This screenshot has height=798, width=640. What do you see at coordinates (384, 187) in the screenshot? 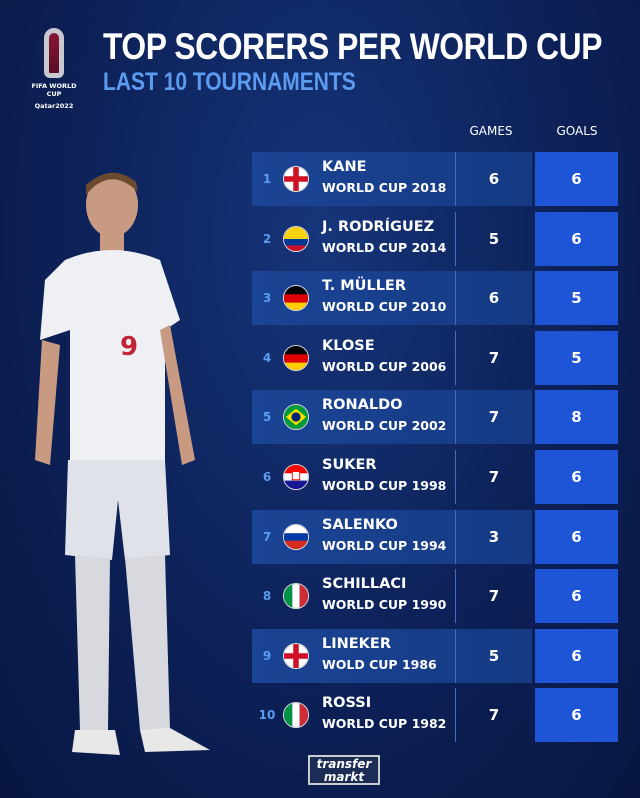
I see `world-cup-year: WORLD CUP 2018` at bounding box center [384, 187].